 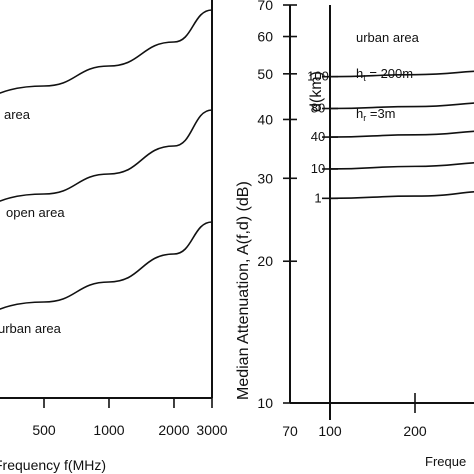 I want to click on annotation-hr: hr =3m, so click(x=376, y=114).